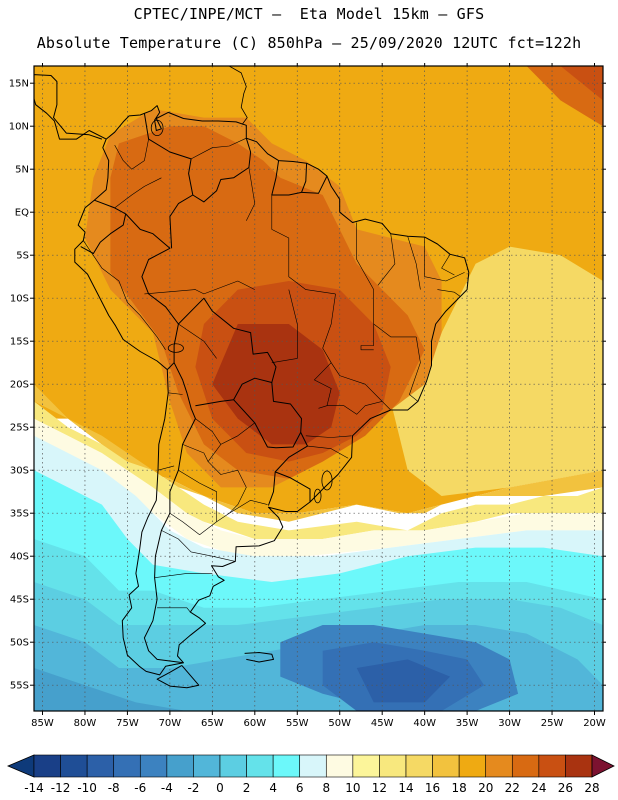  What do you see at coordinates (603, 766) in the screenshot?
I see `colorbar-over-arrow` at bounding box center [603, 766].